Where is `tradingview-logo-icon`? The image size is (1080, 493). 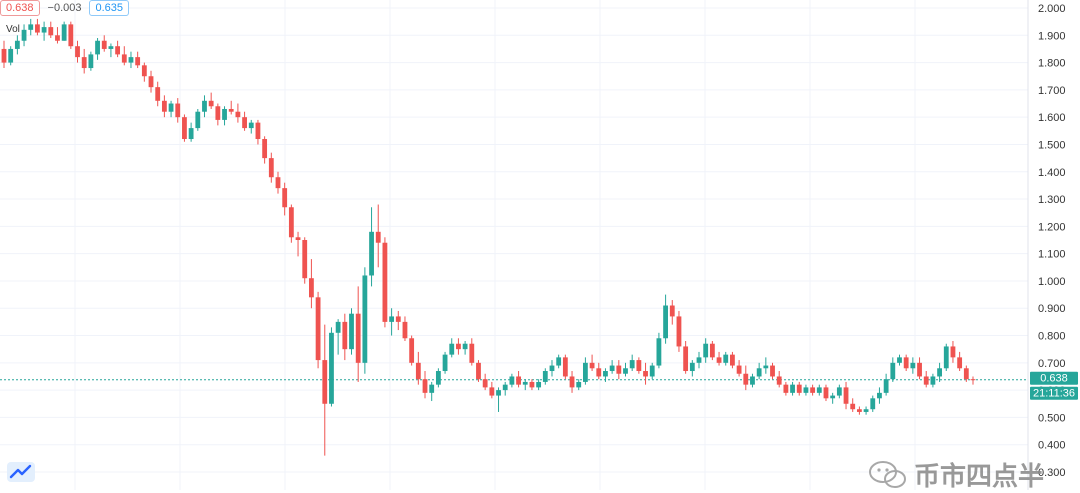 tradingview-logo-icon is located at coordinates (21, 472).